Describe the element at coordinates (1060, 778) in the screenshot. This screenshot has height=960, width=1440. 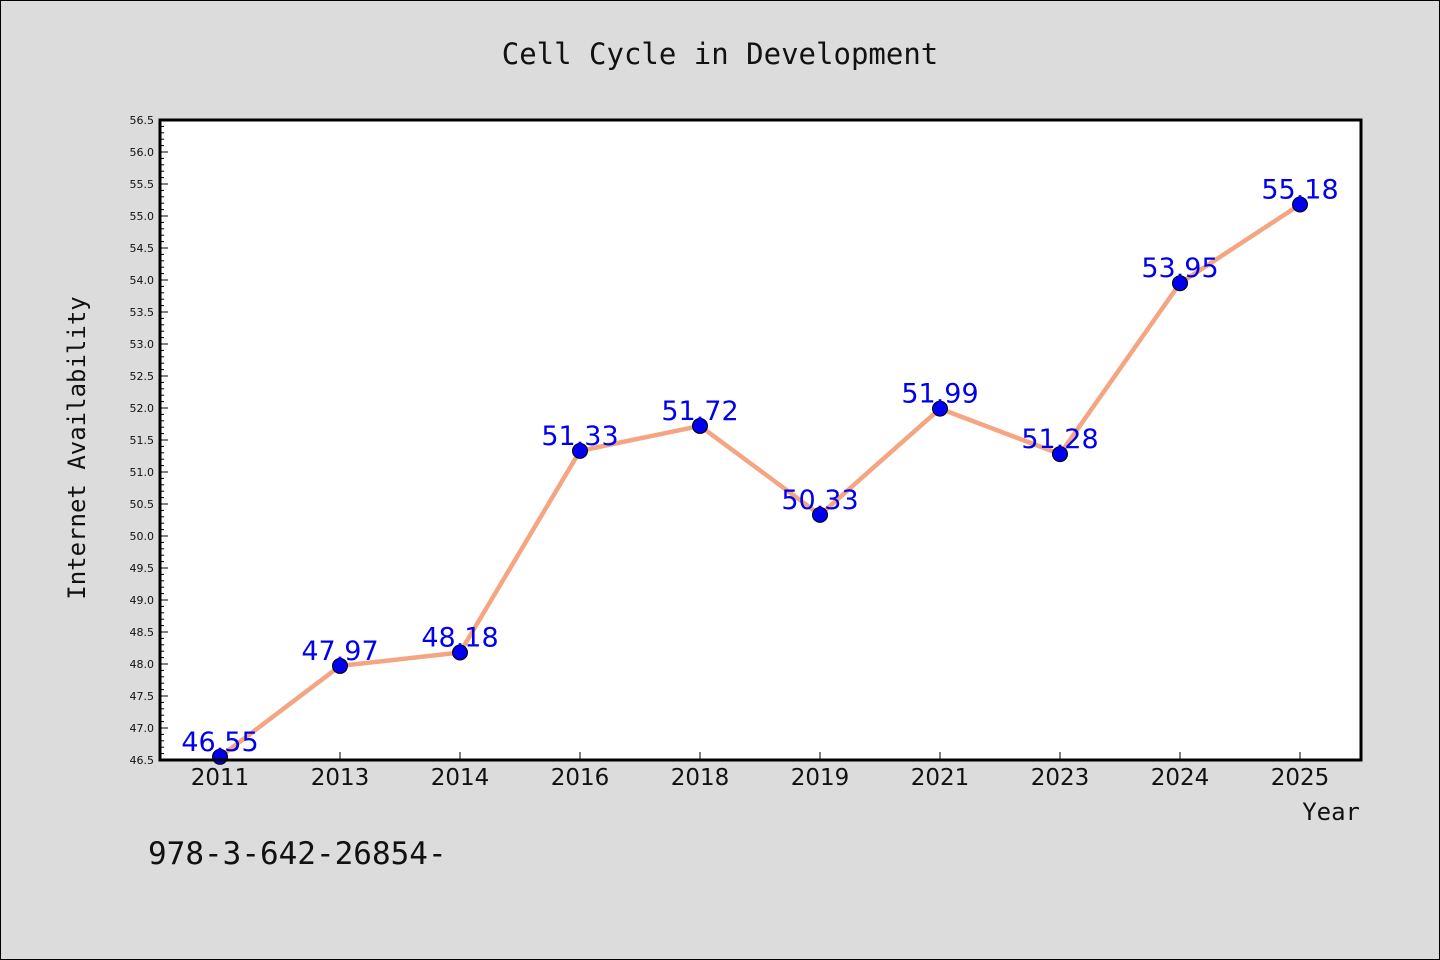
I see `x-tick-label: 2023` at that location.